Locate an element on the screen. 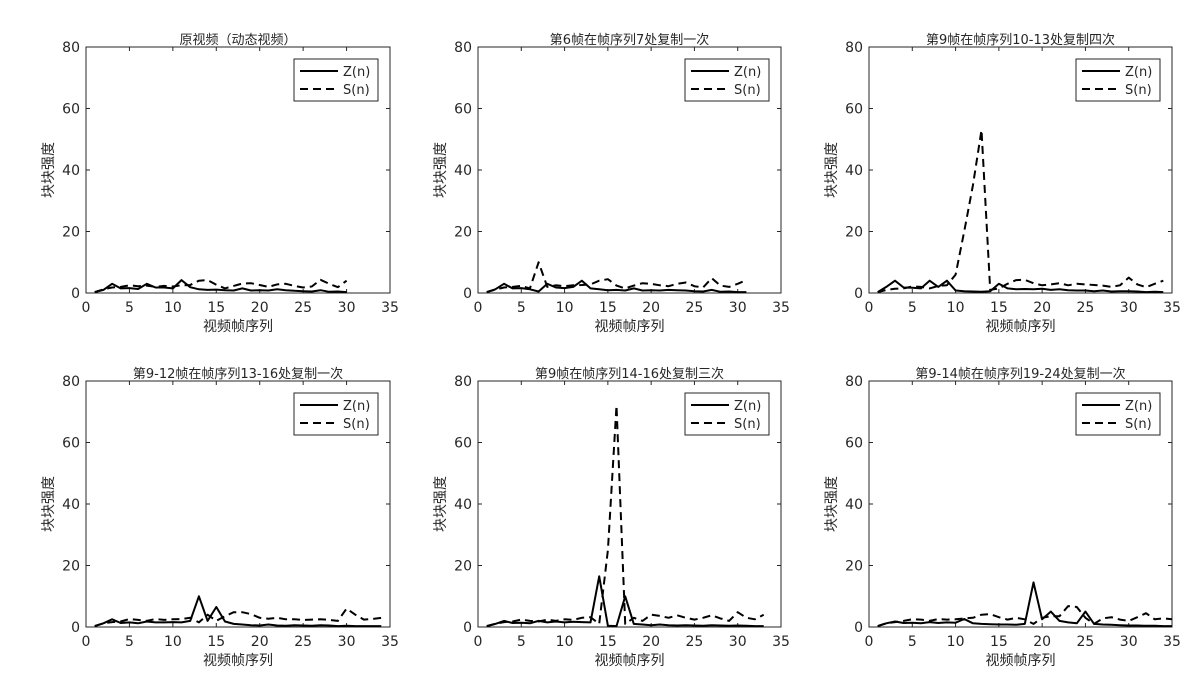  chart-title: 原视频（动态视频） is located at coordinates (237, 40).